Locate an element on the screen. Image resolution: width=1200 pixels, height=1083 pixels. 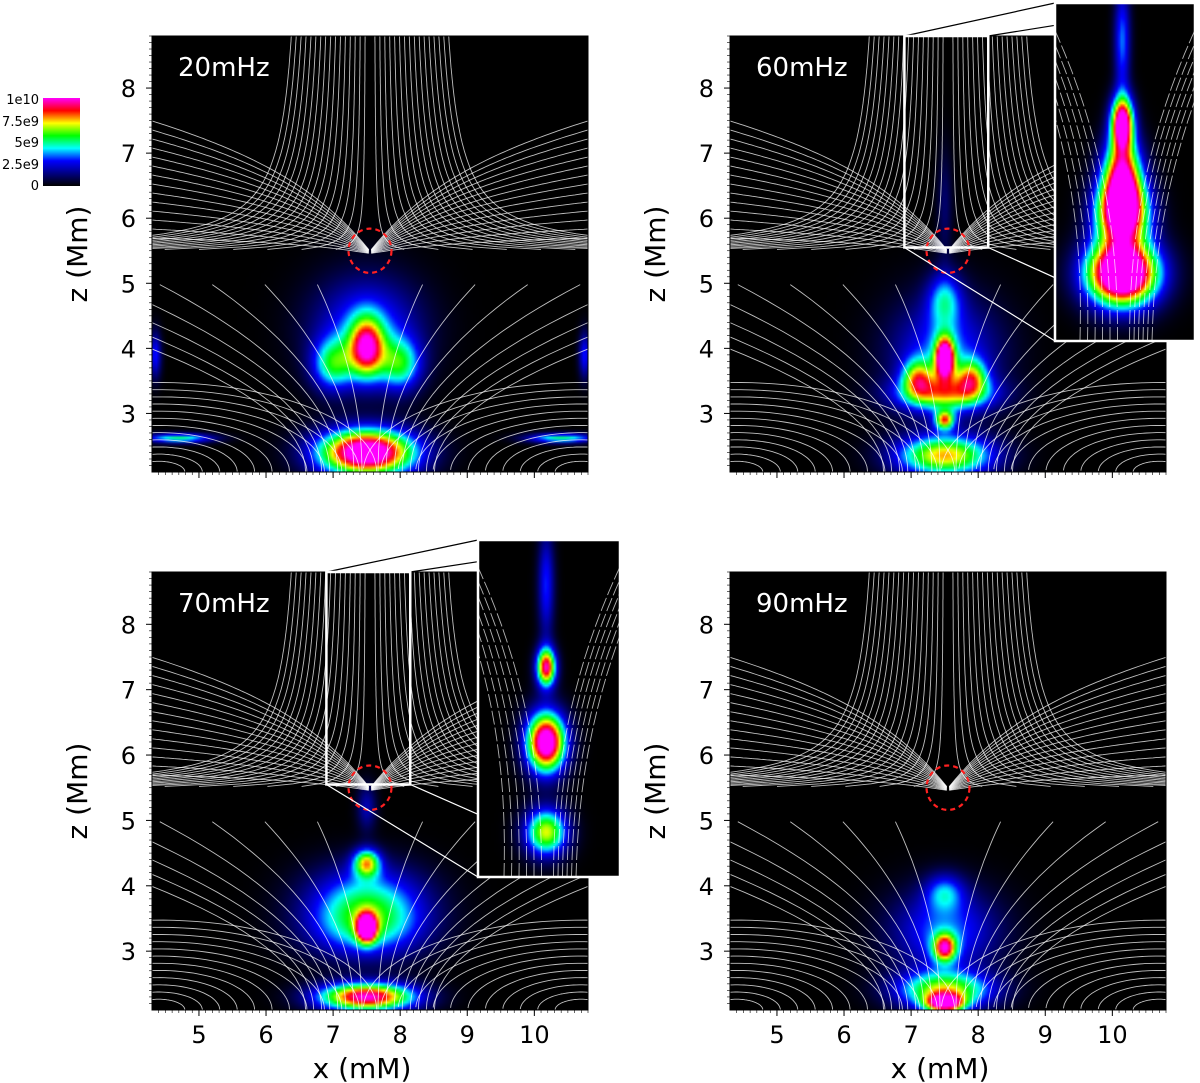
colorbar-tick-label: 5e9 is located at coordinates (26, 143).